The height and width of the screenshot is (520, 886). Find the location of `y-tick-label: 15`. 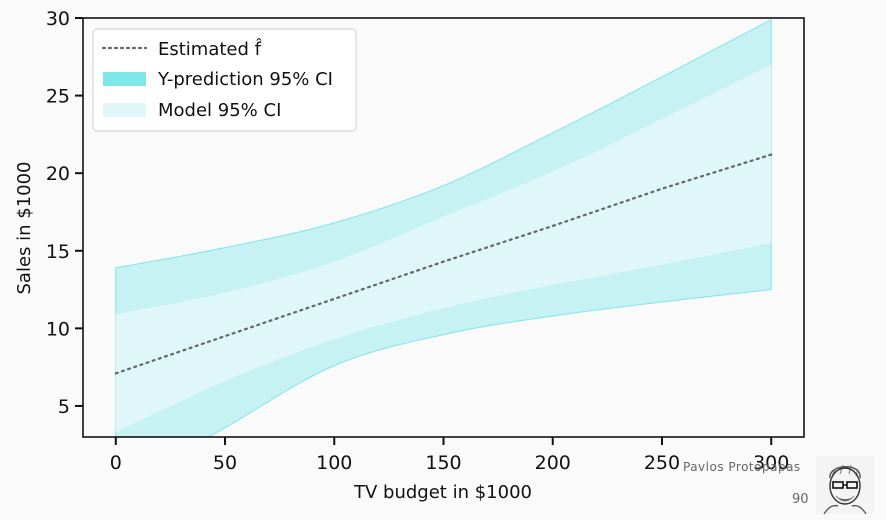

y-tick-label: 15 is located at coordinates (58, 252).